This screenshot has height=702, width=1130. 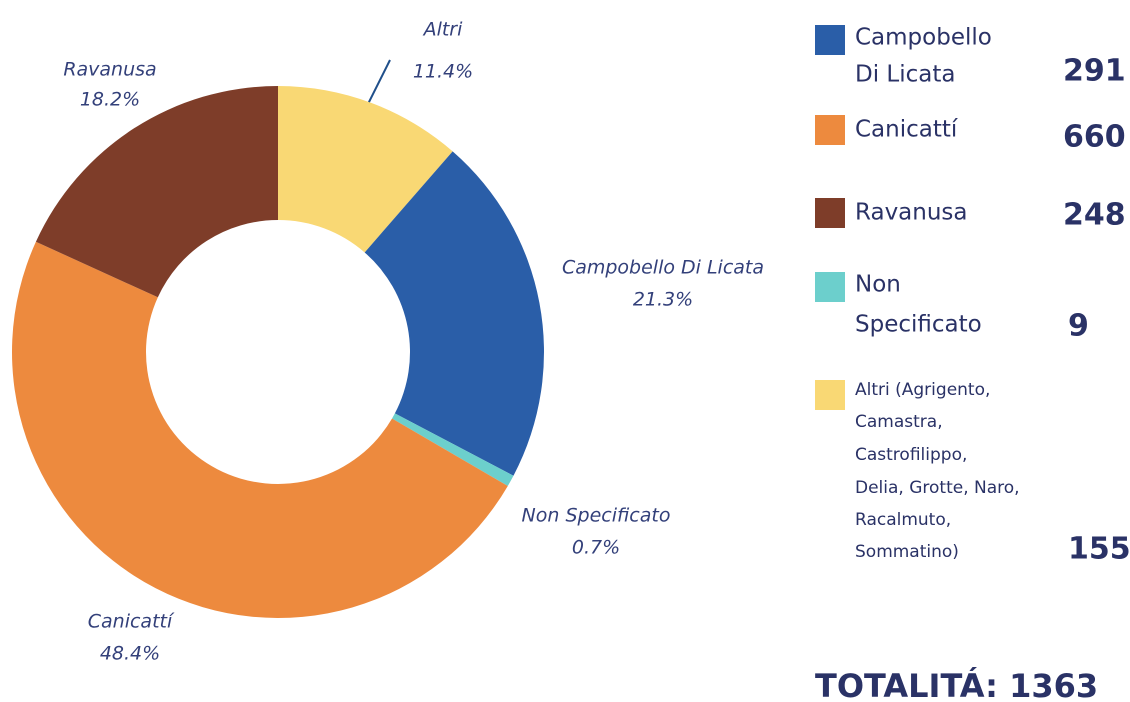 What do you see at coordinates (443, 30) in the screenshot?
I see `slice-label: Altri` at bounding box center [443, 30].